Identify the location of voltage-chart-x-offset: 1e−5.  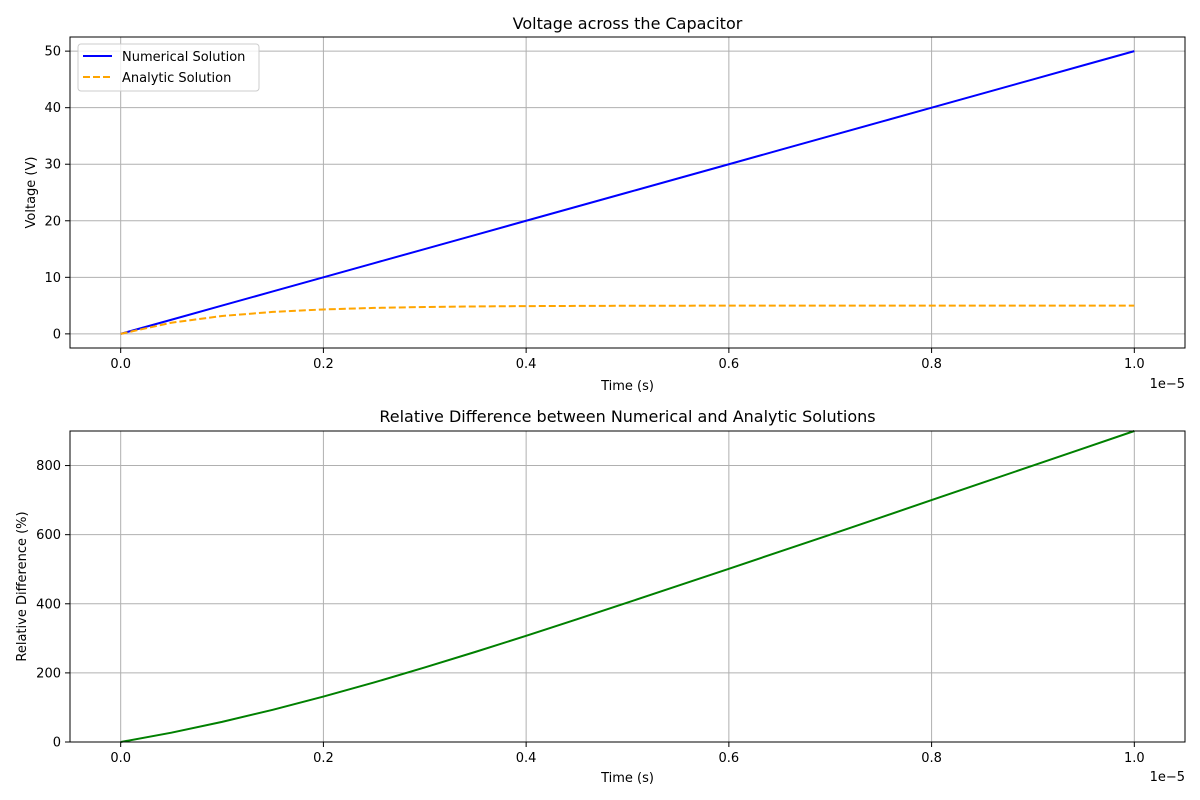
(1167, 384).